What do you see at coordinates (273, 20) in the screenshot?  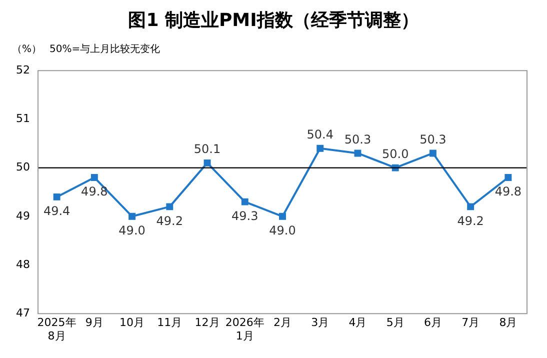 I see `chart-title: 图1 制造业PMI指数（经季节调整）` at bounding box center [273, 20].